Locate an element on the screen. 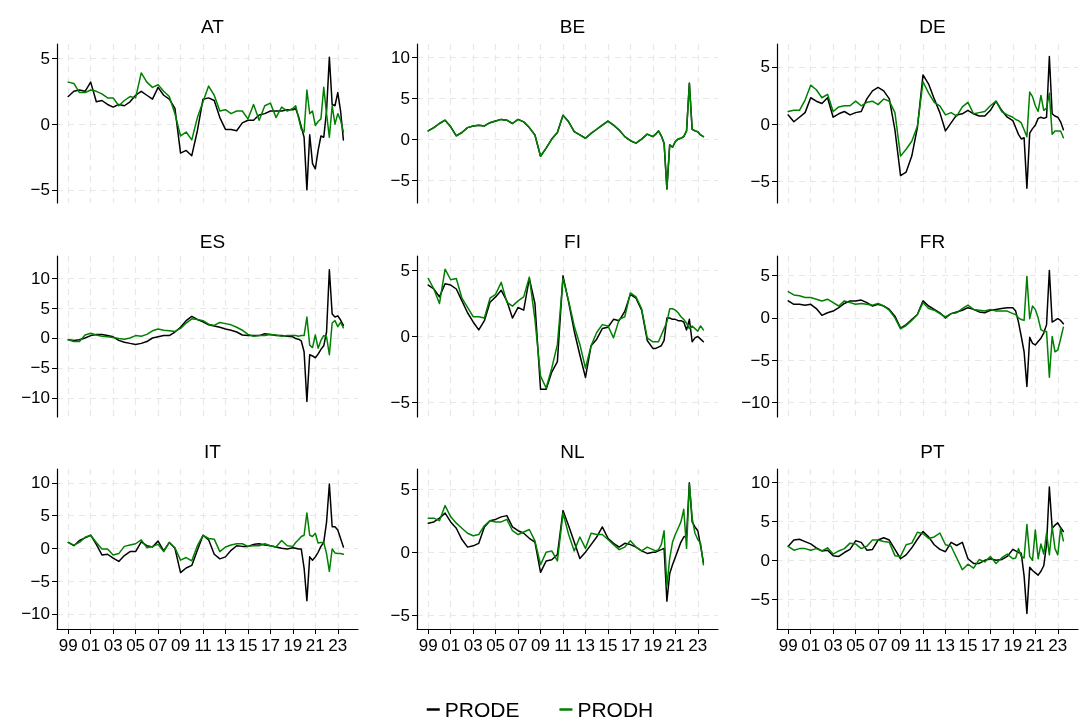  chart-title: IT is located at coordinates (213, 451).